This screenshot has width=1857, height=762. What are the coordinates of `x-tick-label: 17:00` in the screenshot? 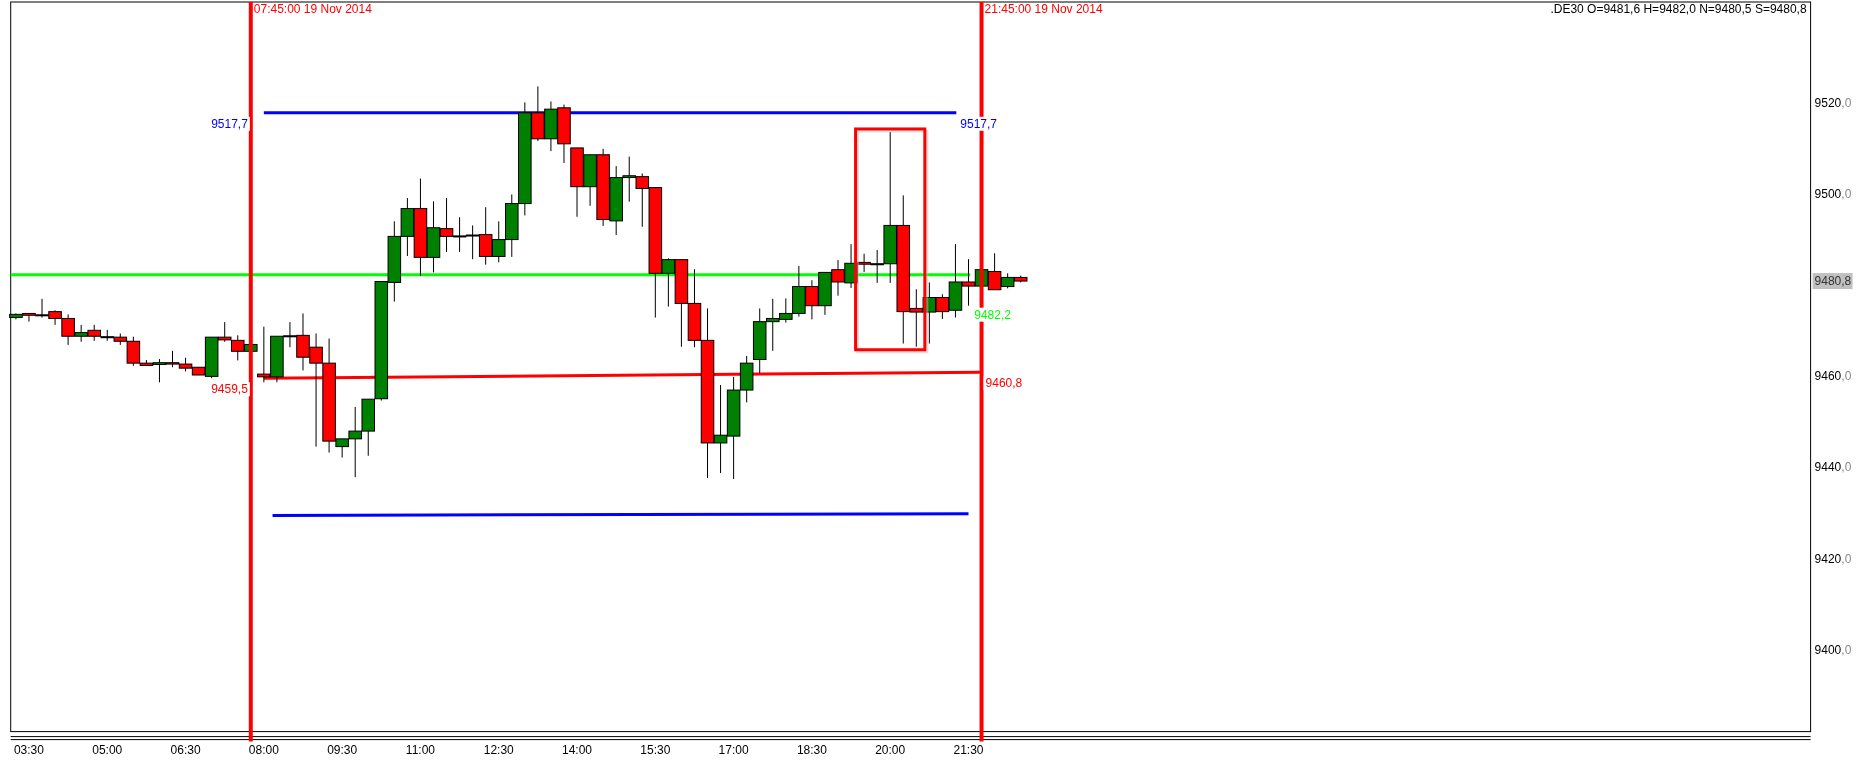 It's located at (733, 749).